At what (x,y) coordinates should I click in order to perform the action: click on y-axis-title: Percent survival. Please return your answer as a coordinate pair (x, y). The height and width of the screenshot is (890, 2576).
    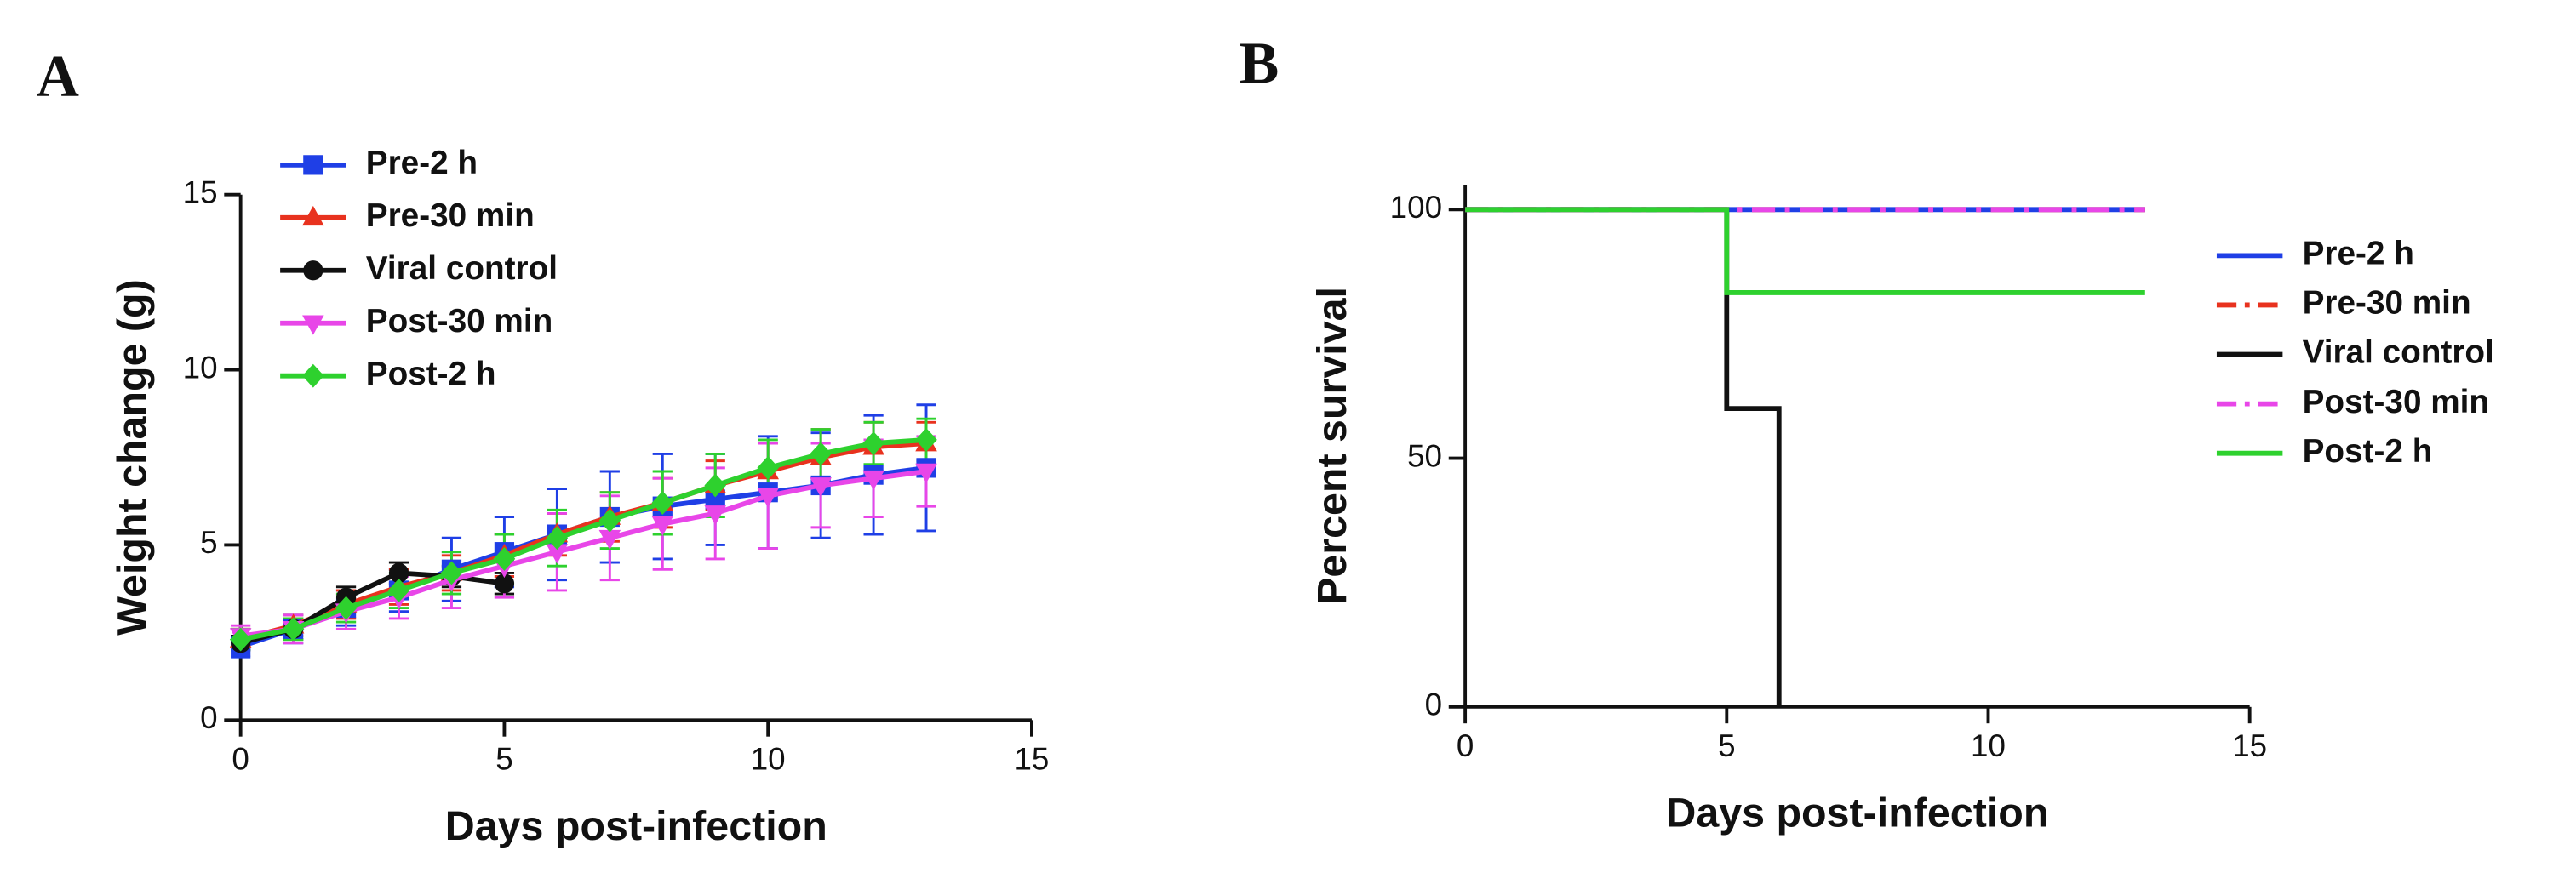
    Looking at the image, I should click on (1332, 446).